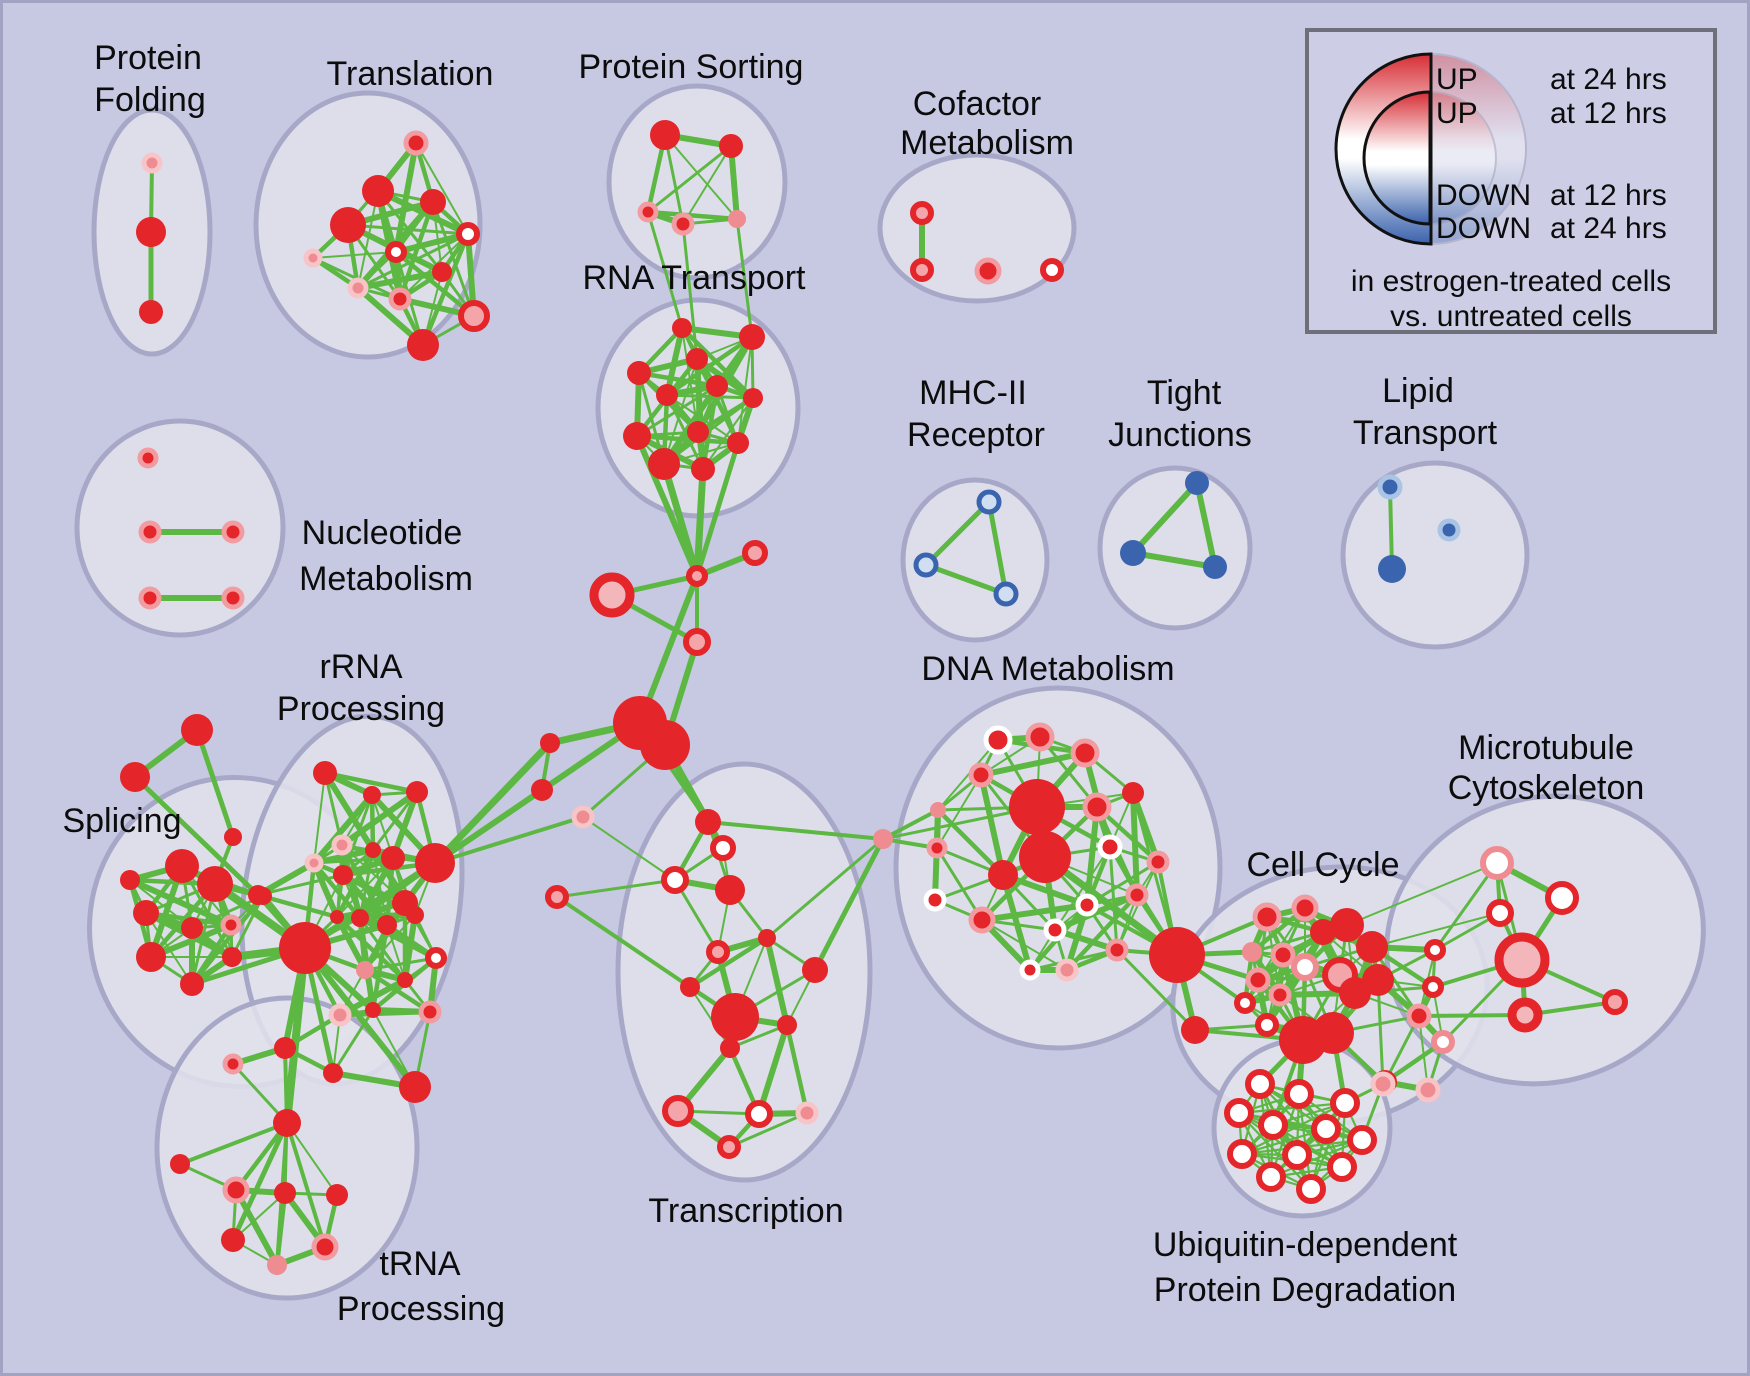 This screenshot has height=1376, width=1750. What do you see at coordinates (1608, 228) in the screenshot?
I see `legend-time-label: at 24 hrs` at bounding box center [1608, 228].